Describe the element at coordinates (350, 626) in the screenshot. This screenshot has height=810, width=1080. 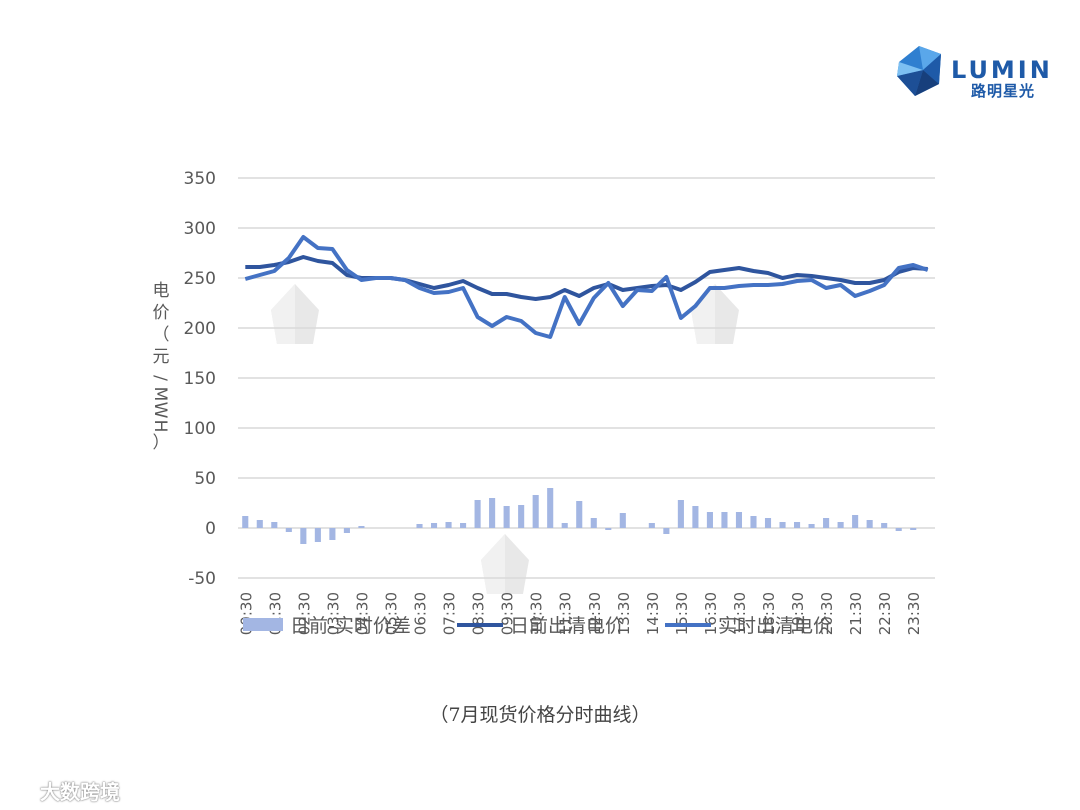
I see `legend-label: 日前-实时价差` at that location.